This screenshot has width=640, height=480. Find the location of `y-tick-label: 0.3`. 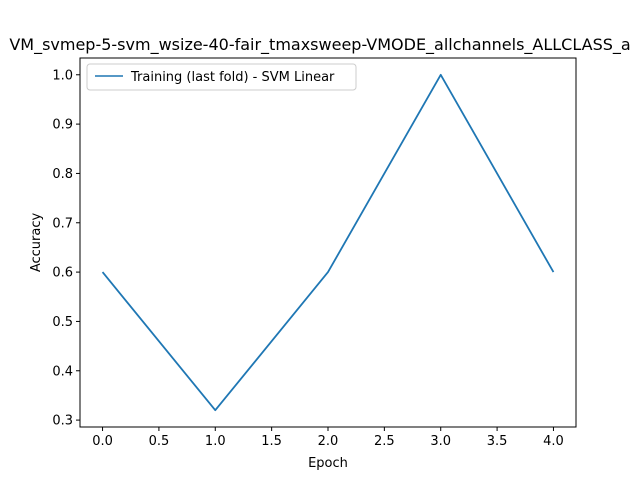

y-tick-label: 0.3 is located at coordinates (62, 421).